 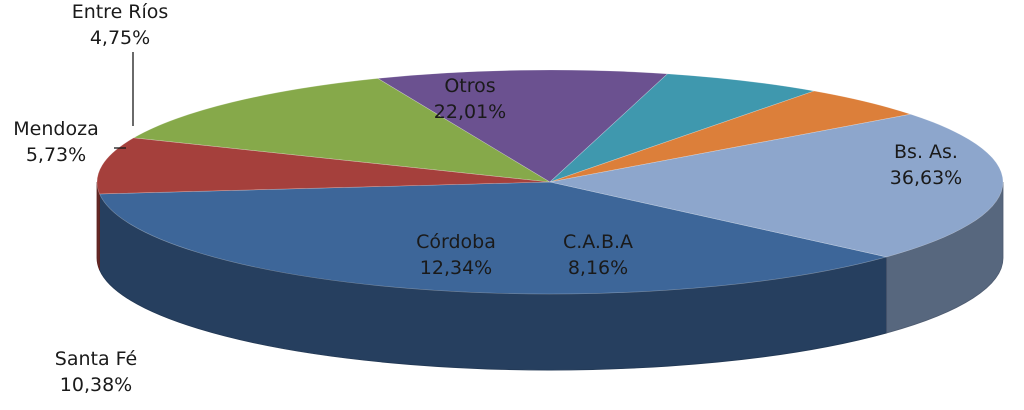 What do you see at coordinates (926, 178) in the screenshot?
I see `slice-value-label: 36,63%` at bounding box center [926, 178].